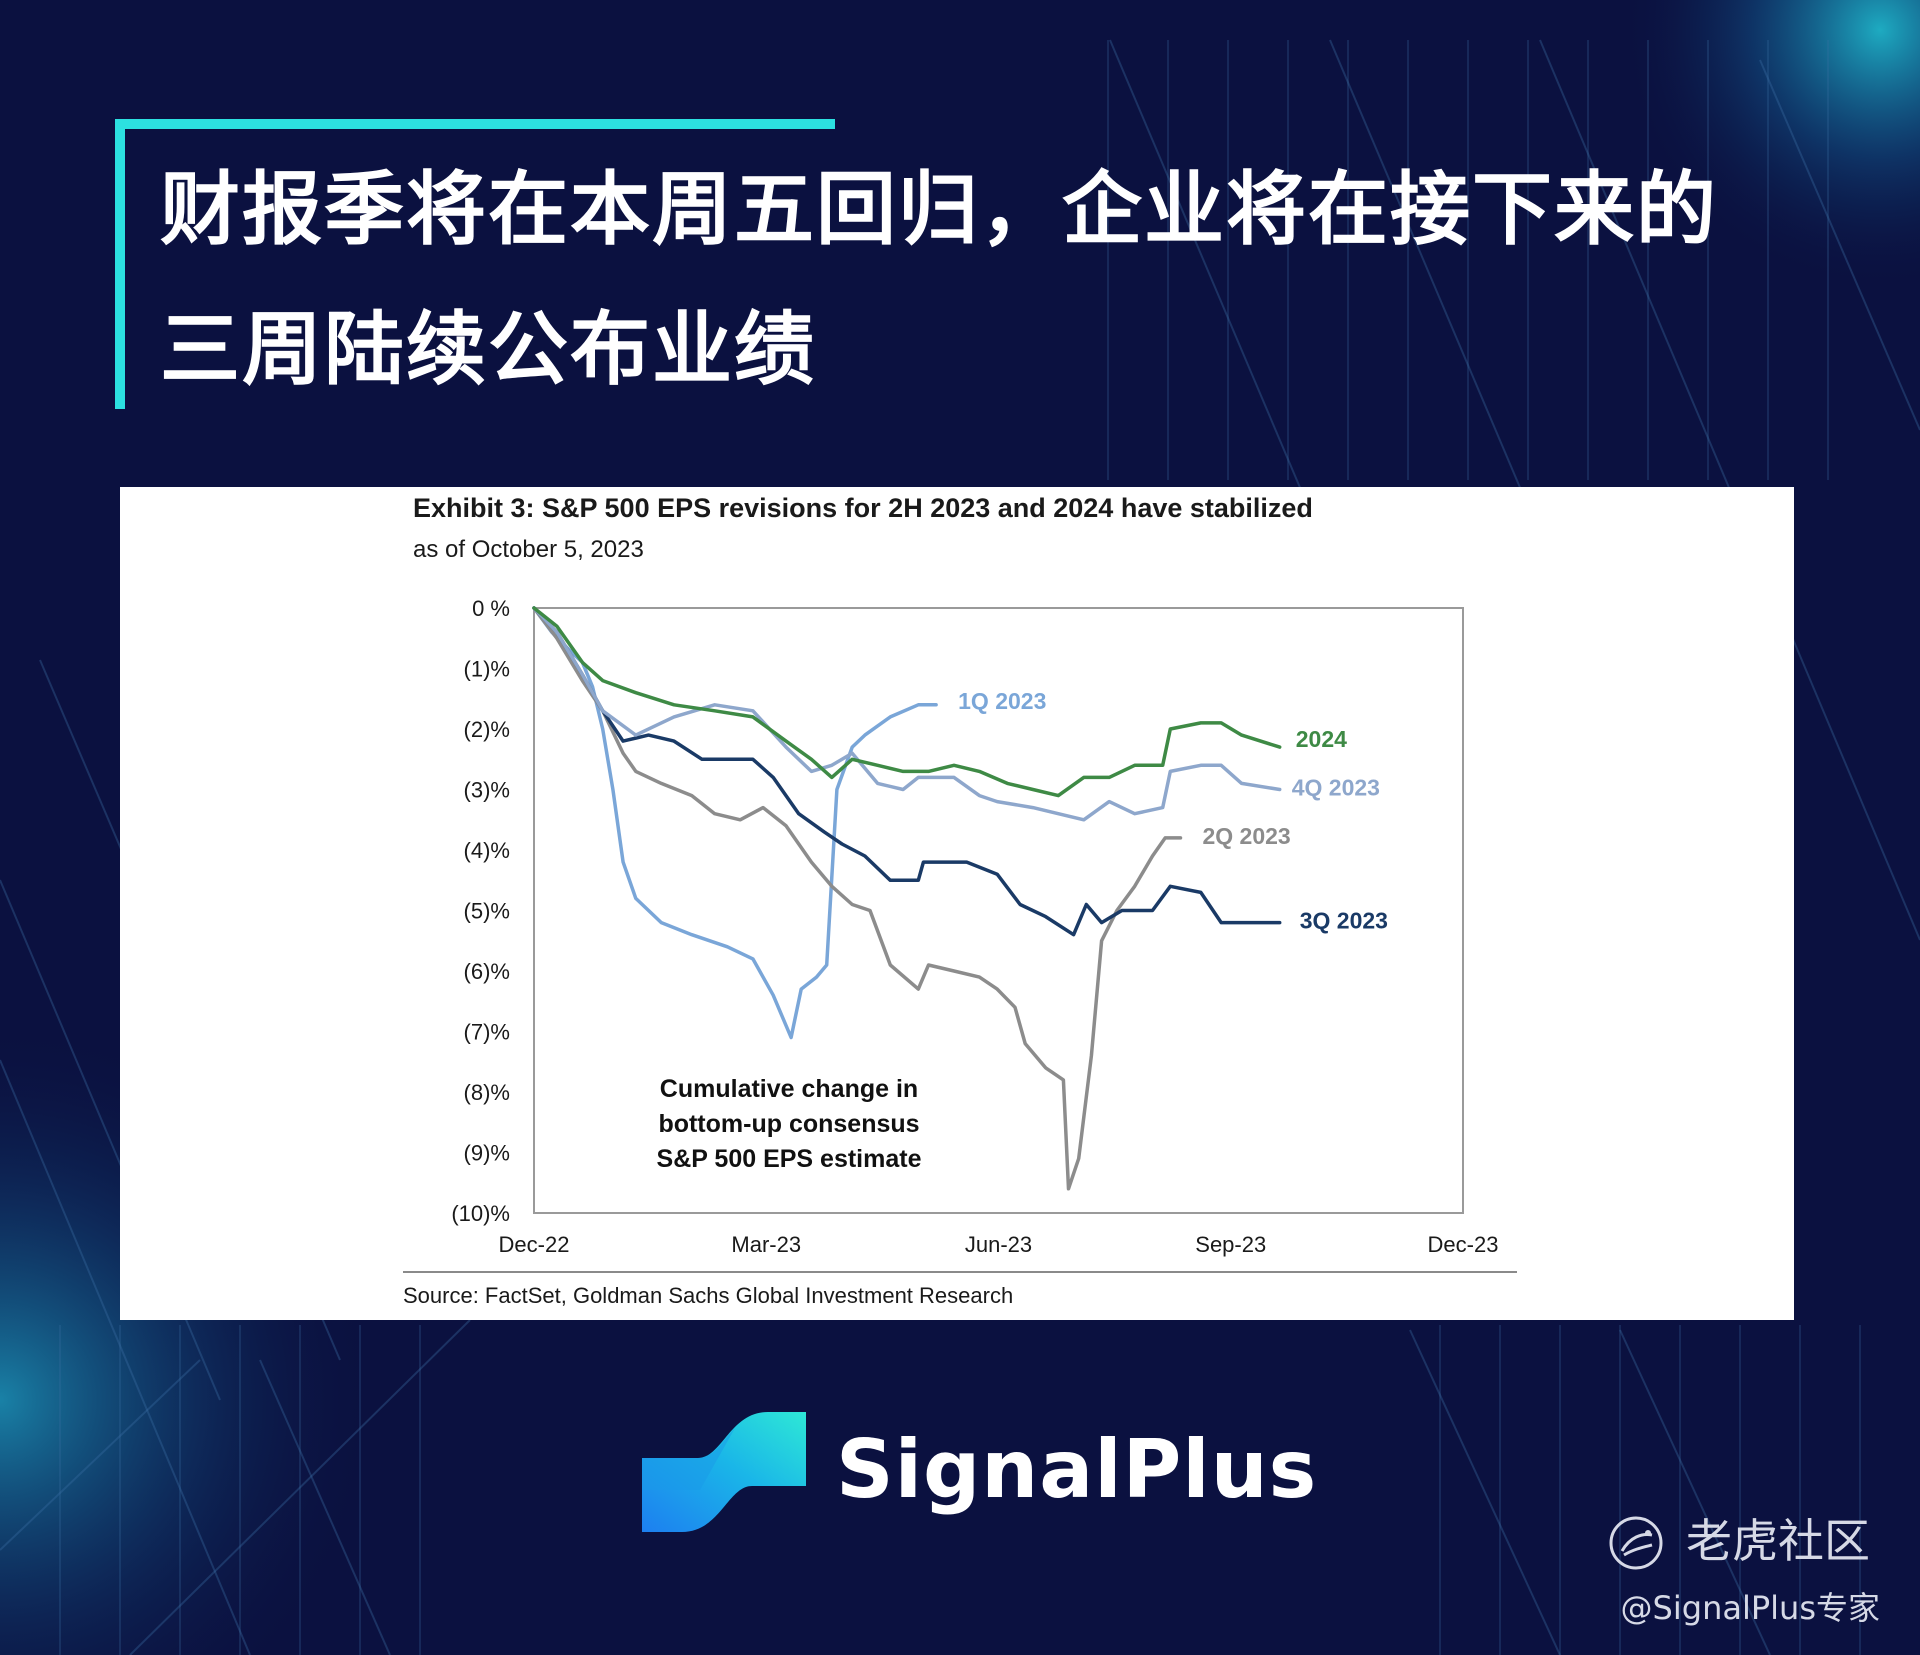 Image resolution: width=1920 pixels, height=1655 pixels. Describe the element at coordinates (1230, 1244) in the screenshot. I see `x-tick-label: Sep-23` at that location.